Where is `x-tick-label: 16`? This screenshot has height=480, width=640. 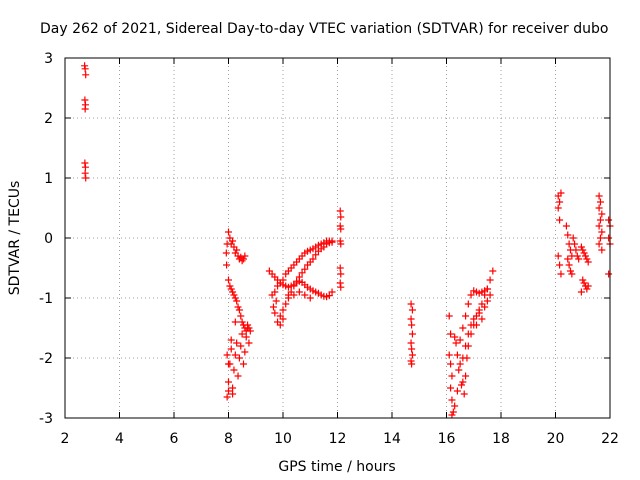
x-tick-label: 16 is located at coordinates (447, 439).